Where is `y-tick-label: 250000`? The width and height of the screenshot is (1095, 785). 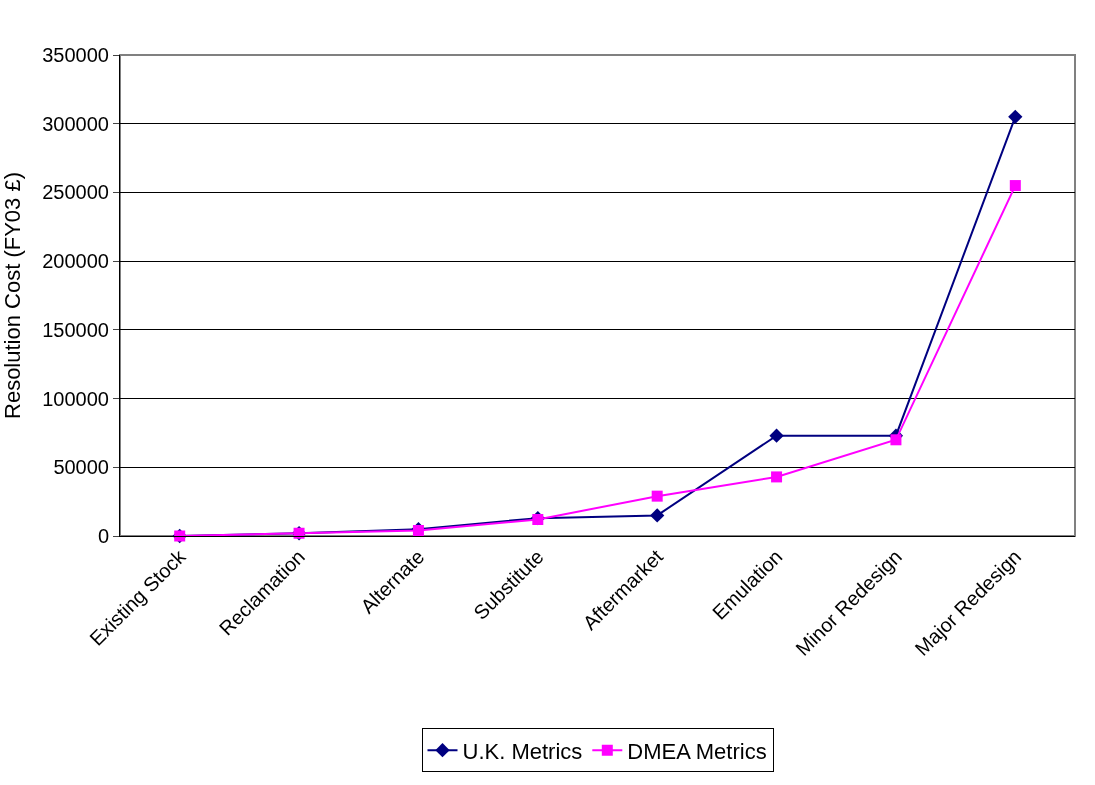
y-tick-label: 250000 is located at coordinates (75, 192).